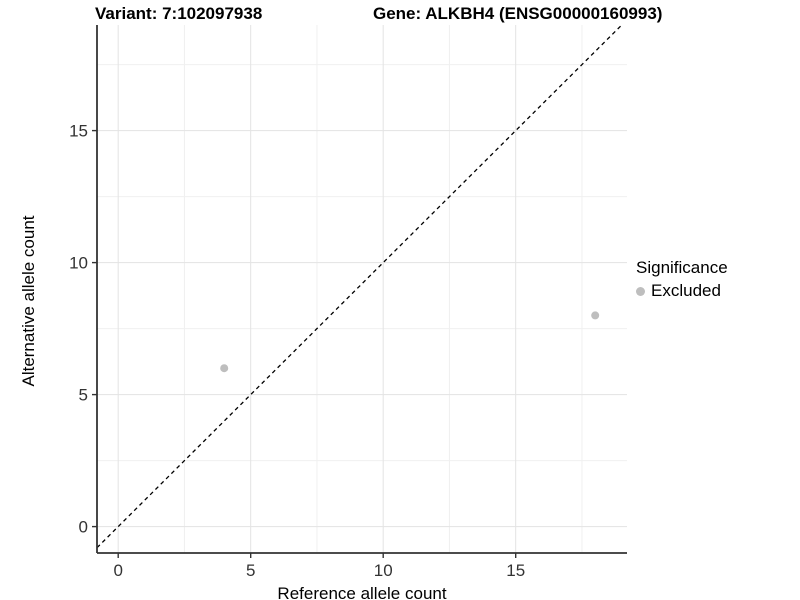 The height and width of the screenshot is (600, 800). Describe the element at coordinates (179, 13) in the screenshot. I see `variant-title: Variant: 7:102097938` at that location.